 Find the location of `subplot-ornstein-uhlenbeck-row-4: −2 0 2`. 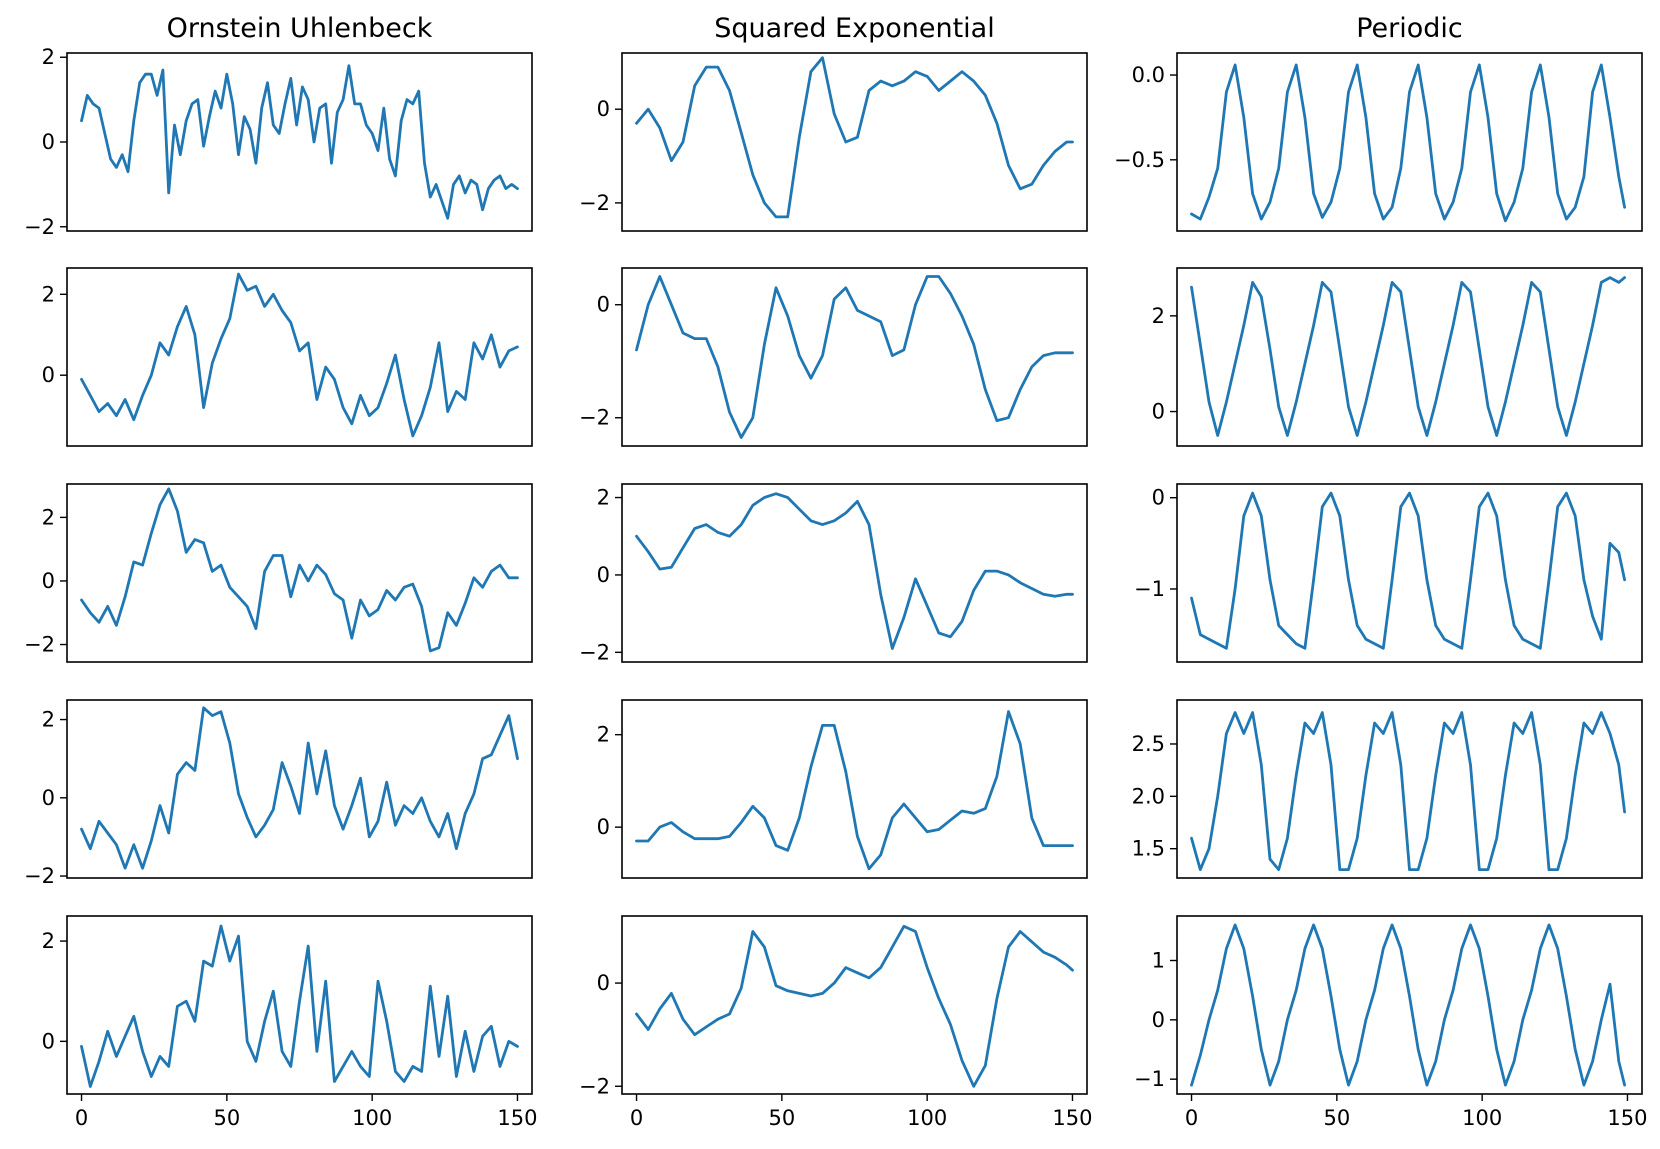

subplot-ornstein-uhlenbeck-row-4: −2 0 2 is located at coordinates (278, 793).